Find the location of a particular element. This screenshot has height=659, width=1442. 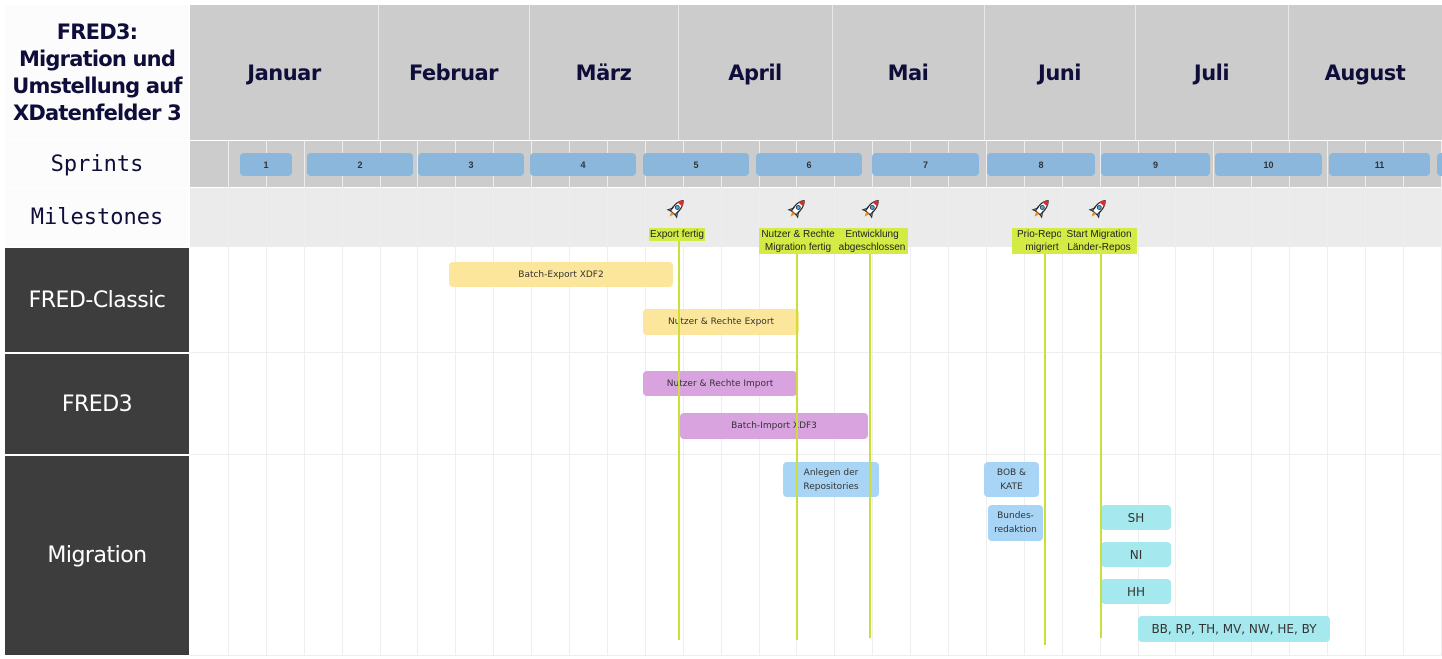

milestone-label: Nutzer & Rechte Migration fertig is located at coordinates (798, 241).